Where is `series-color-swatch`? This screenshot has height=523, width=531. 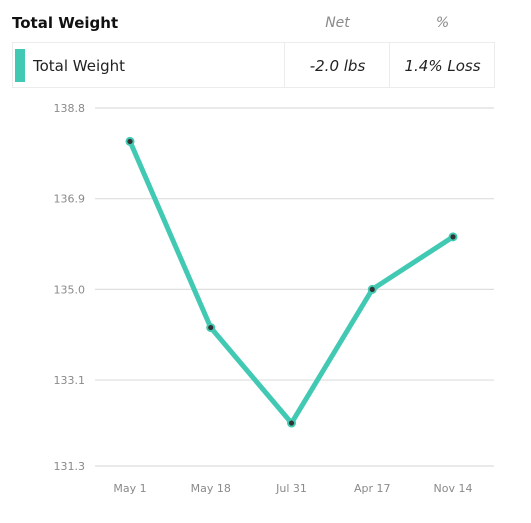 series-color-swatch is located at coordinates (20, 65).